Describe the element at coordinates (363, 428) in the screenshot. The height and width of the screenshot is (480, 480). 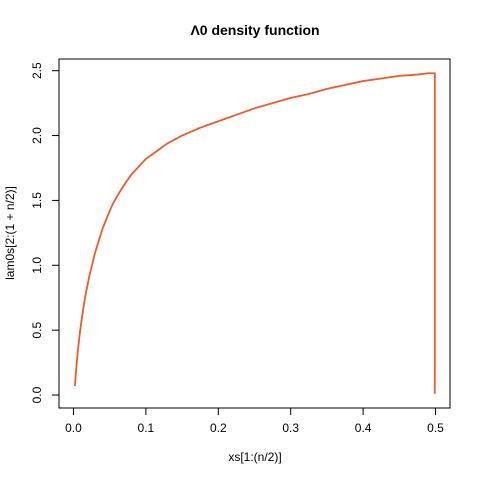
I see `x-tick-label: 0.4` at that location.